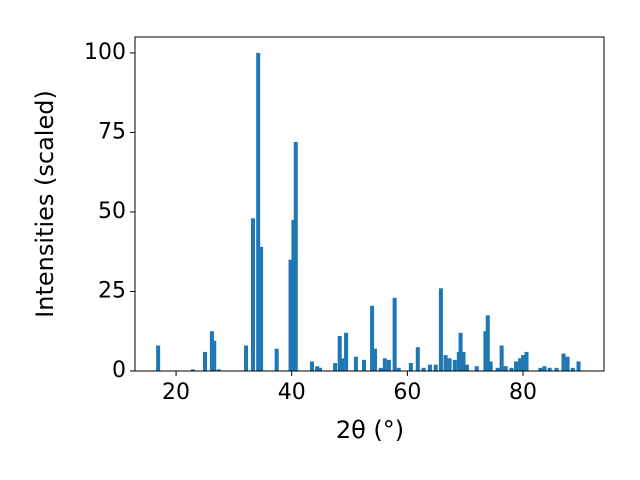  Describe the element at coordinates (176, 392) in the screenshot. I see `x-tick-label: 20` at that location.